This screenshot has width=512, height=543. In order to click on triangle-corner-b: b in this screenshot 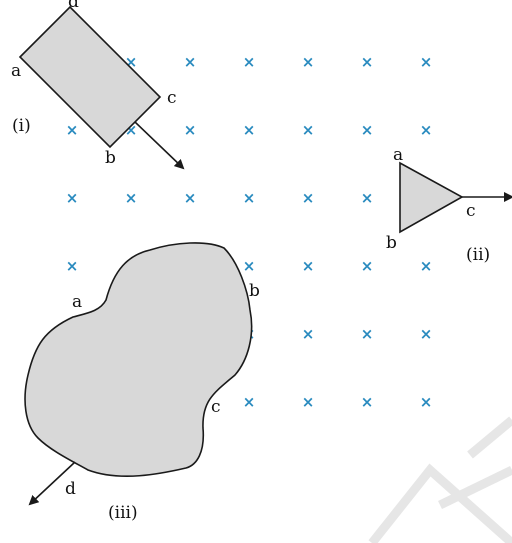, I will do `click(391, 243)`.